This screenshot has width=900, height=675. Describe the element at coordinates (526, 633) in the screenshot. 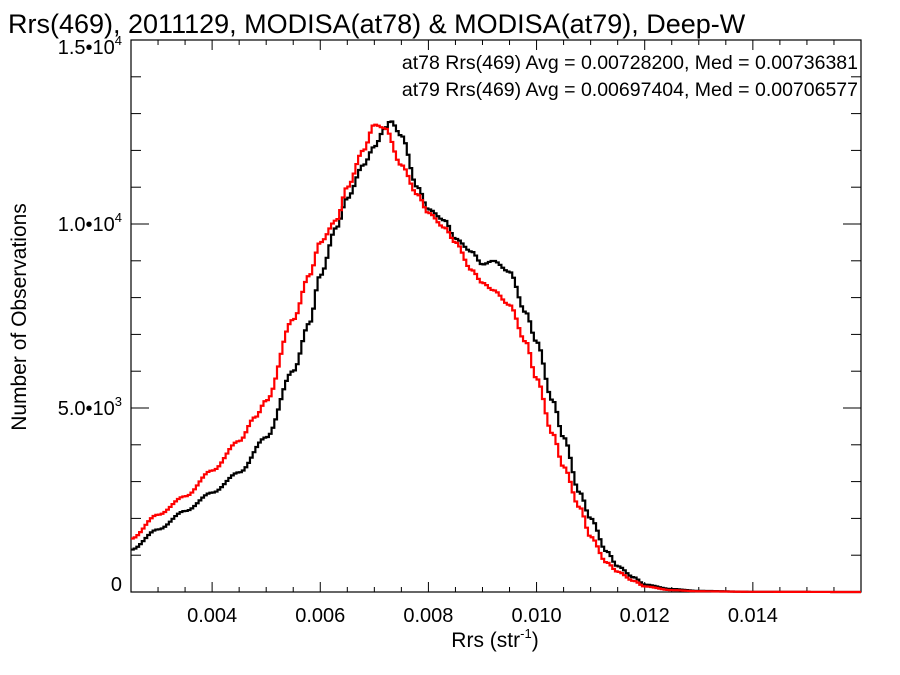

I see `x-axis-label-superscript: -1` at that location.